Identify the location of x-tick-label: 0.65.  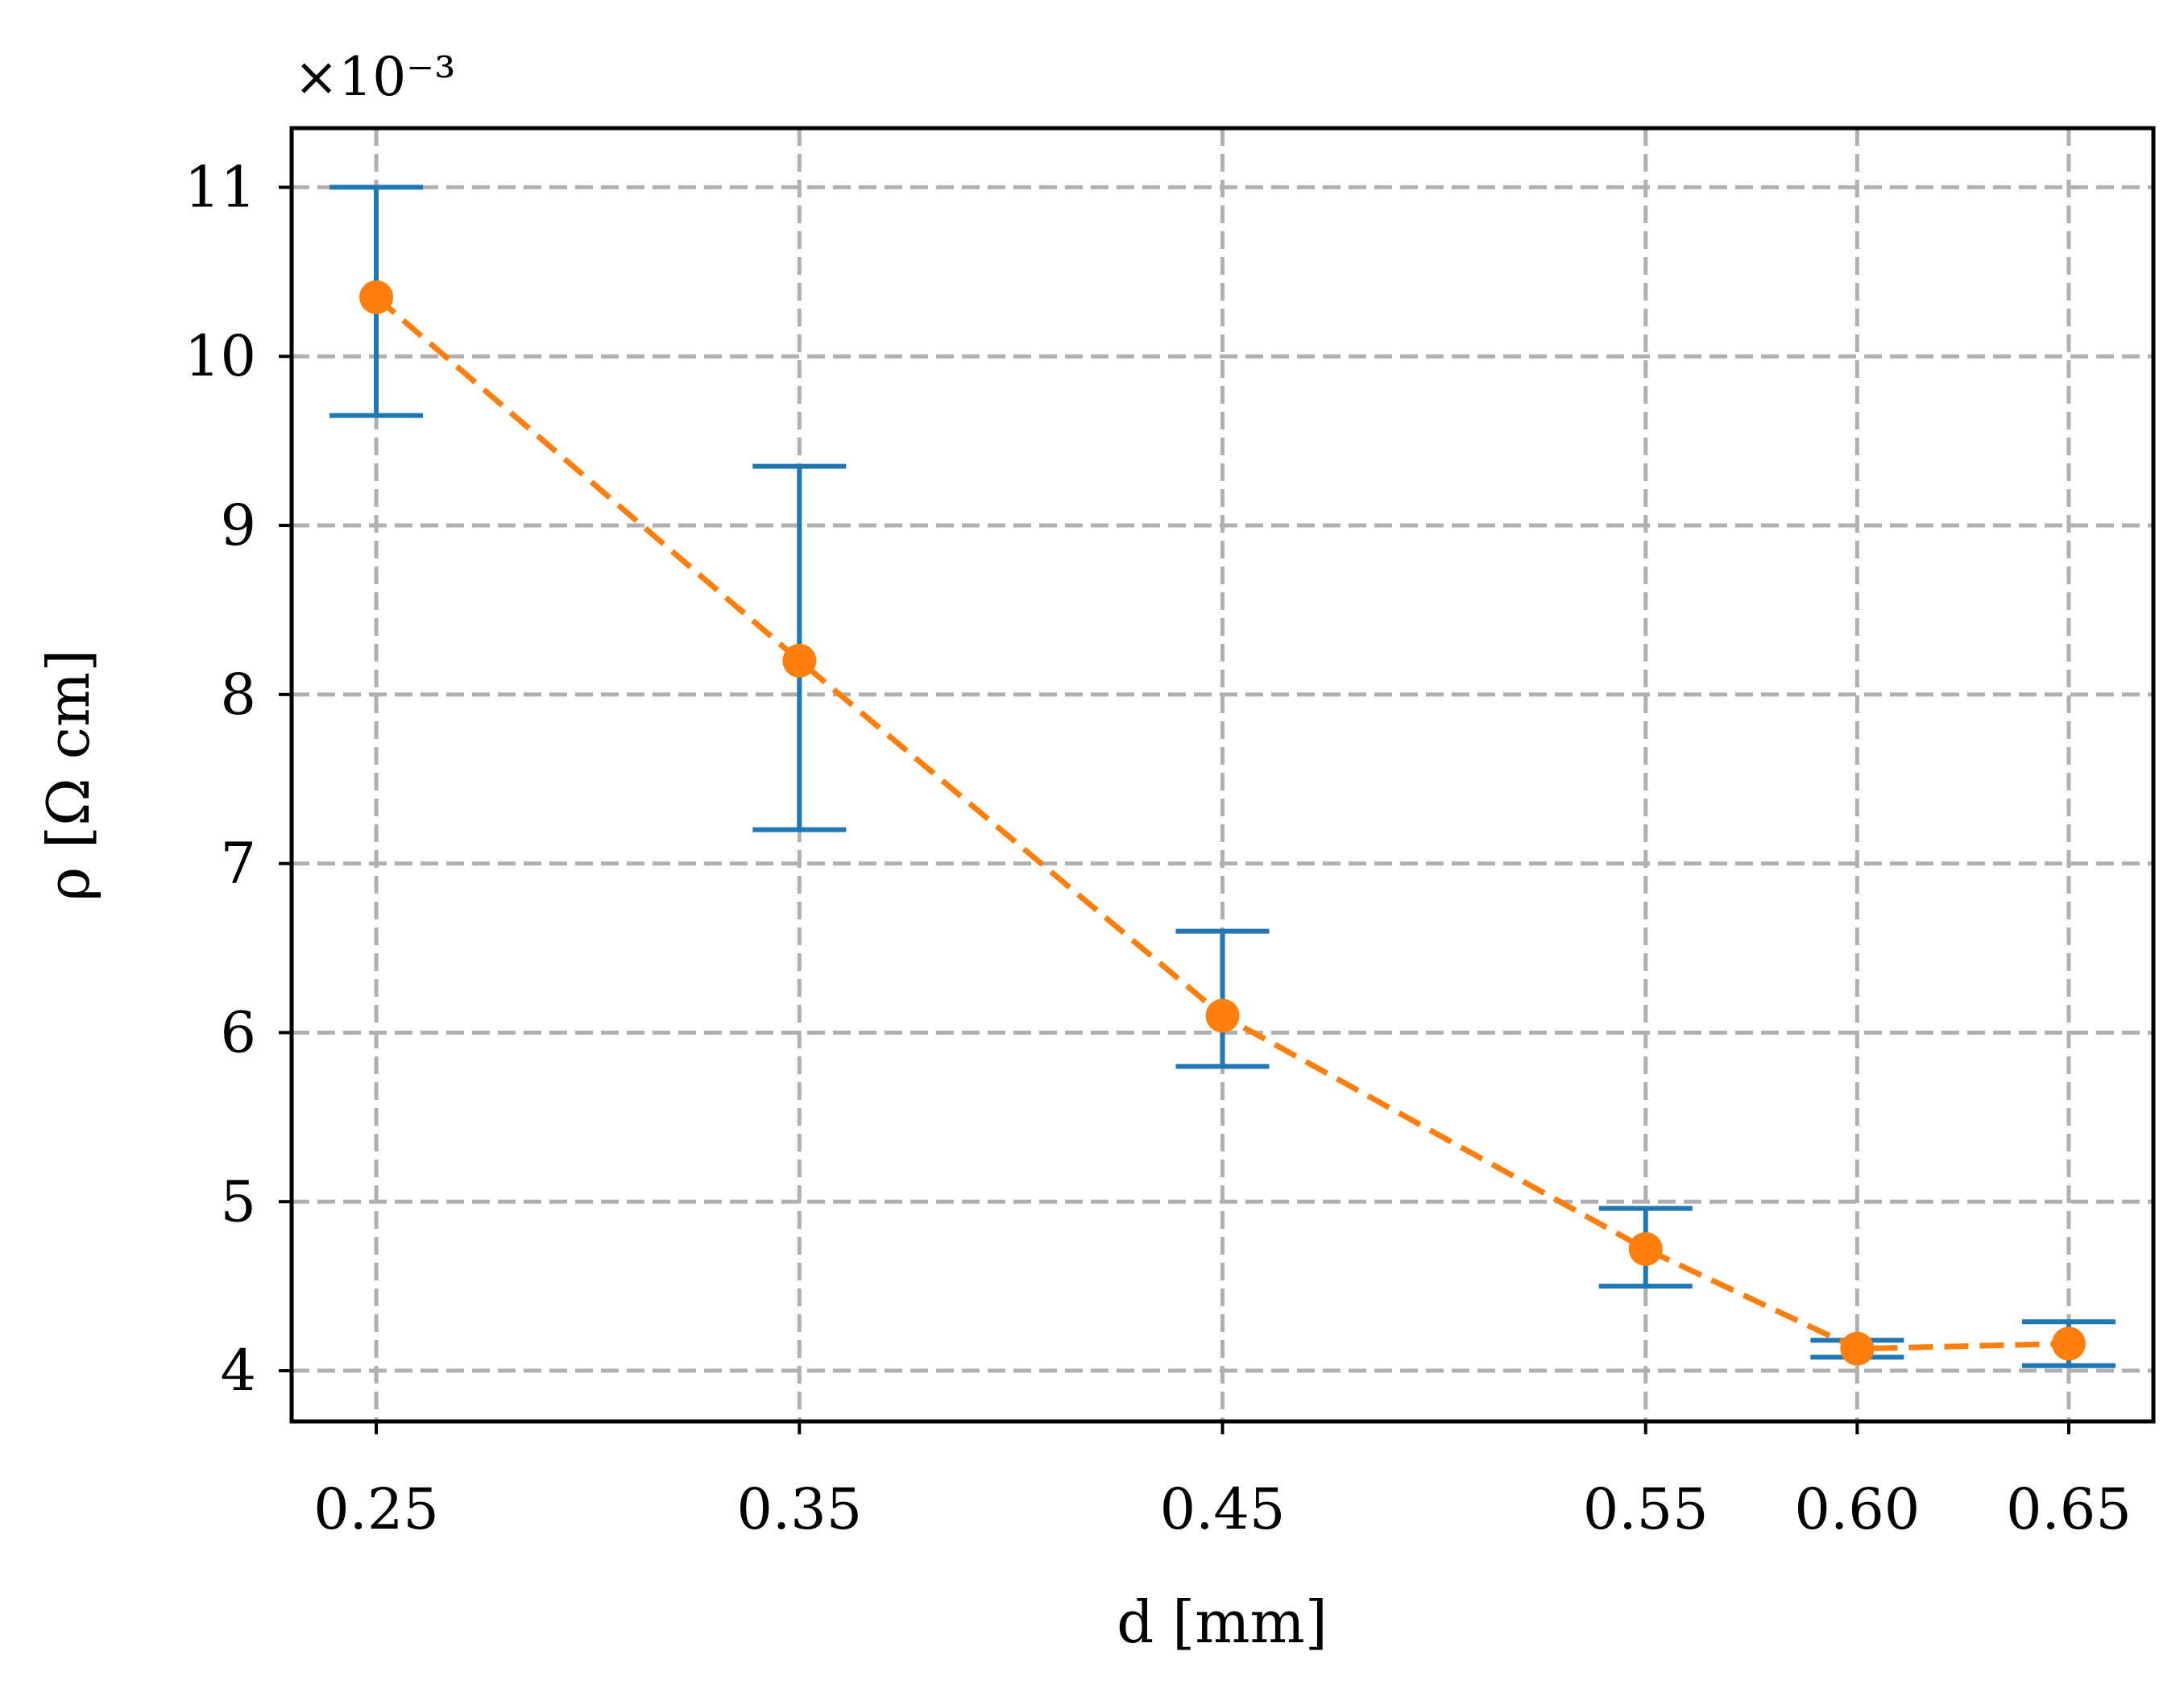
(2069, 1509).